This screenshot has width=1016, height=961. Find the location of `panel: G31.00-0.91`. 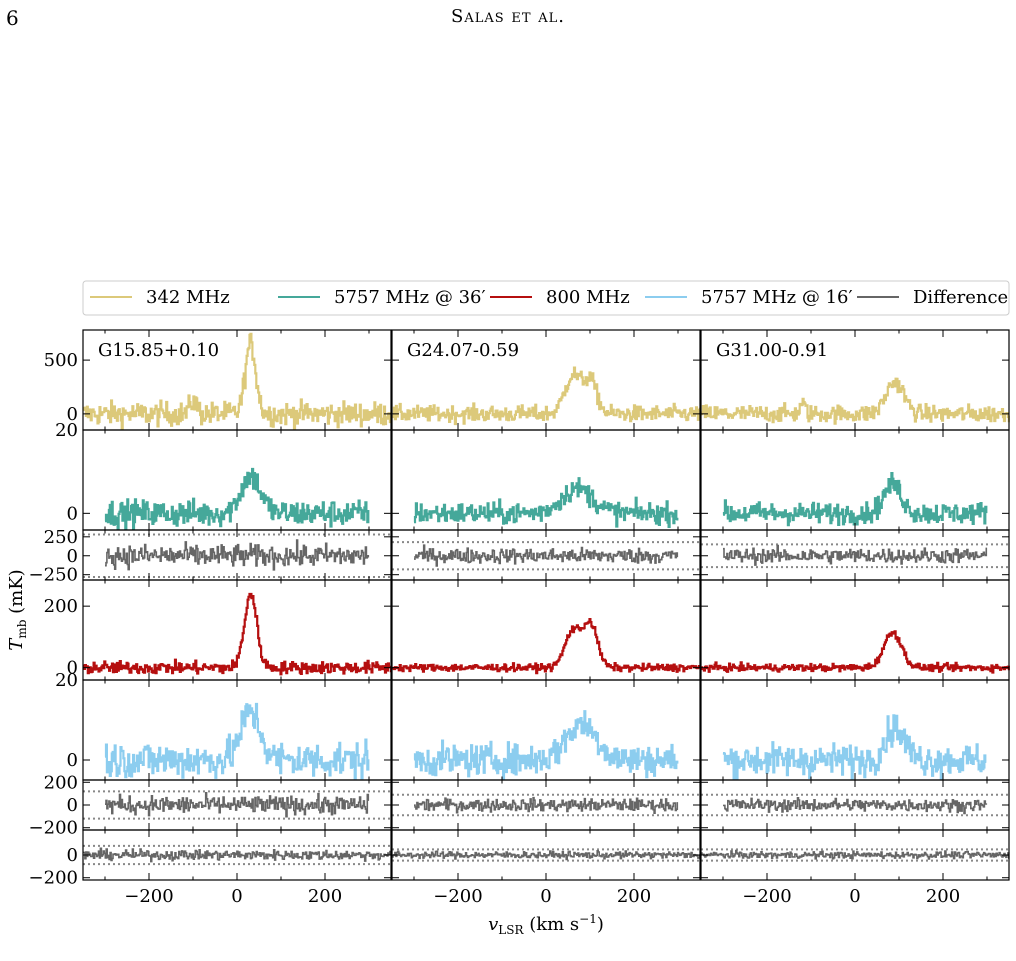

panel: G31.00-0.91 is located at coordinates (855, 380).